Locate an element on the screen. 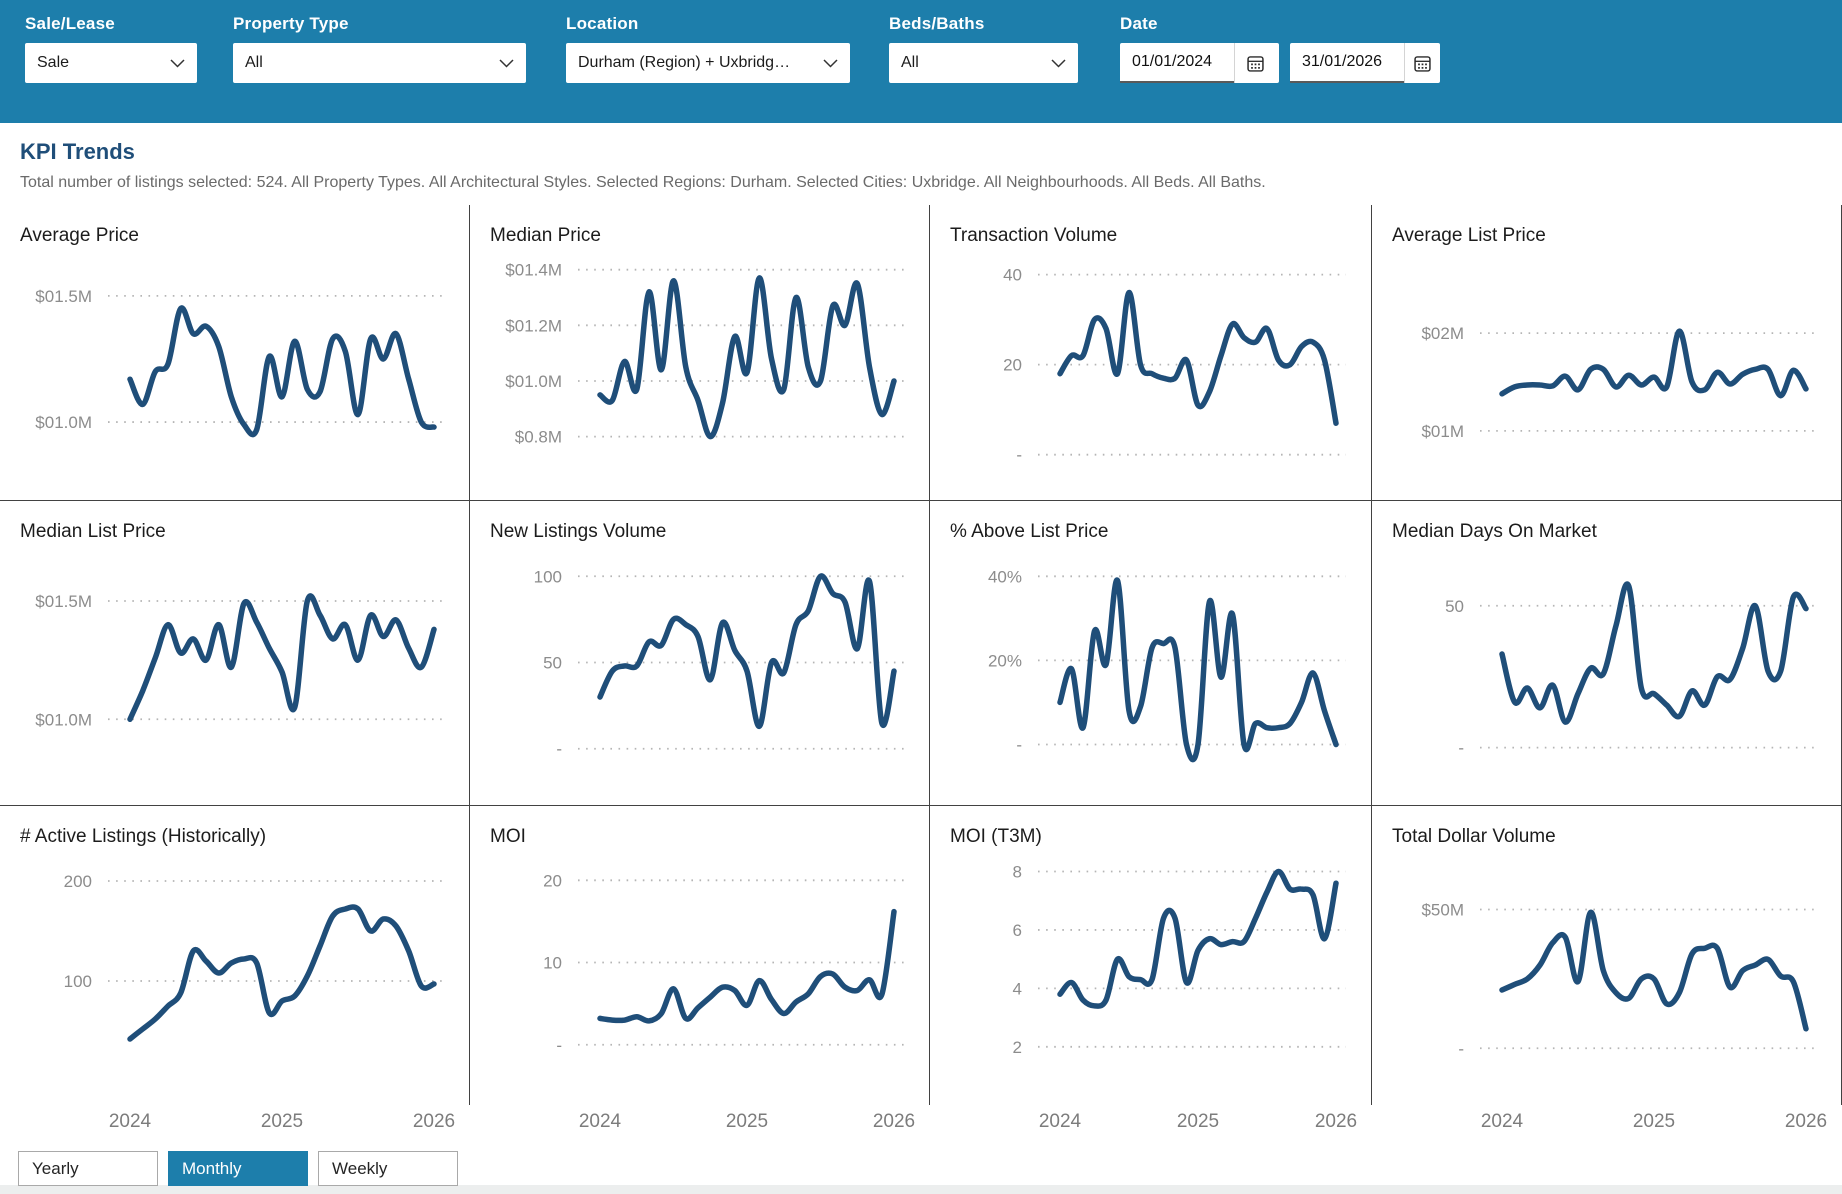  svg-text: 20% is located at coordinates (1005, 660).